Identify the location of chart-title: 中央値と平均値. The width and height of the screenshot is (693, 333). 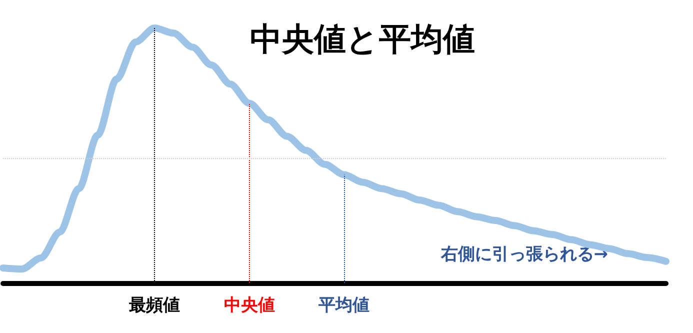
(362, 39).